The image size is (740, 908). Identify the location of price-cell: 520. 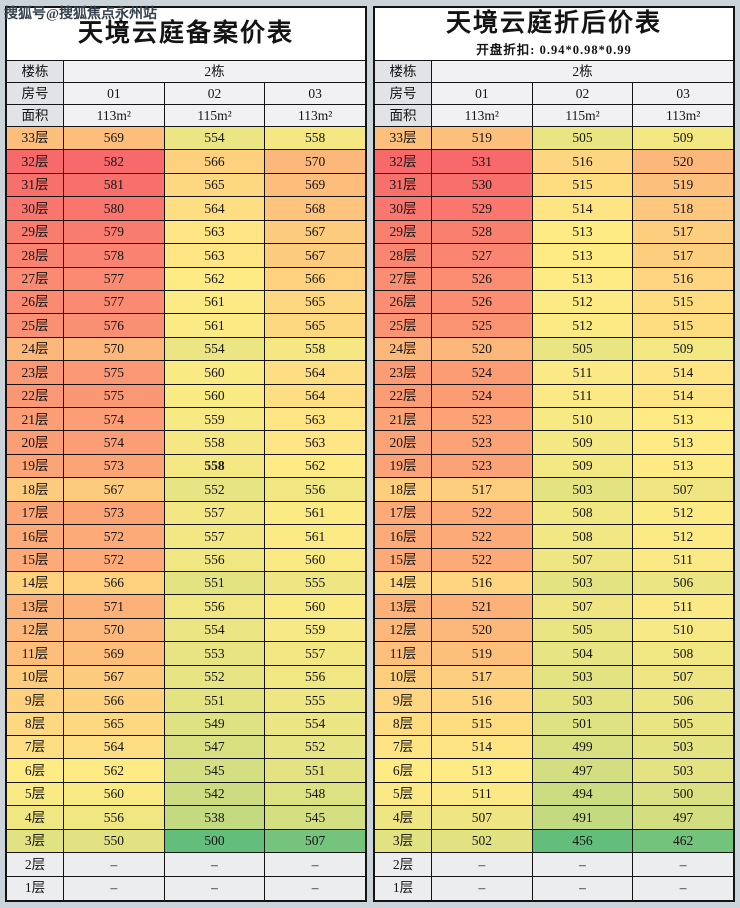
(482, 630).